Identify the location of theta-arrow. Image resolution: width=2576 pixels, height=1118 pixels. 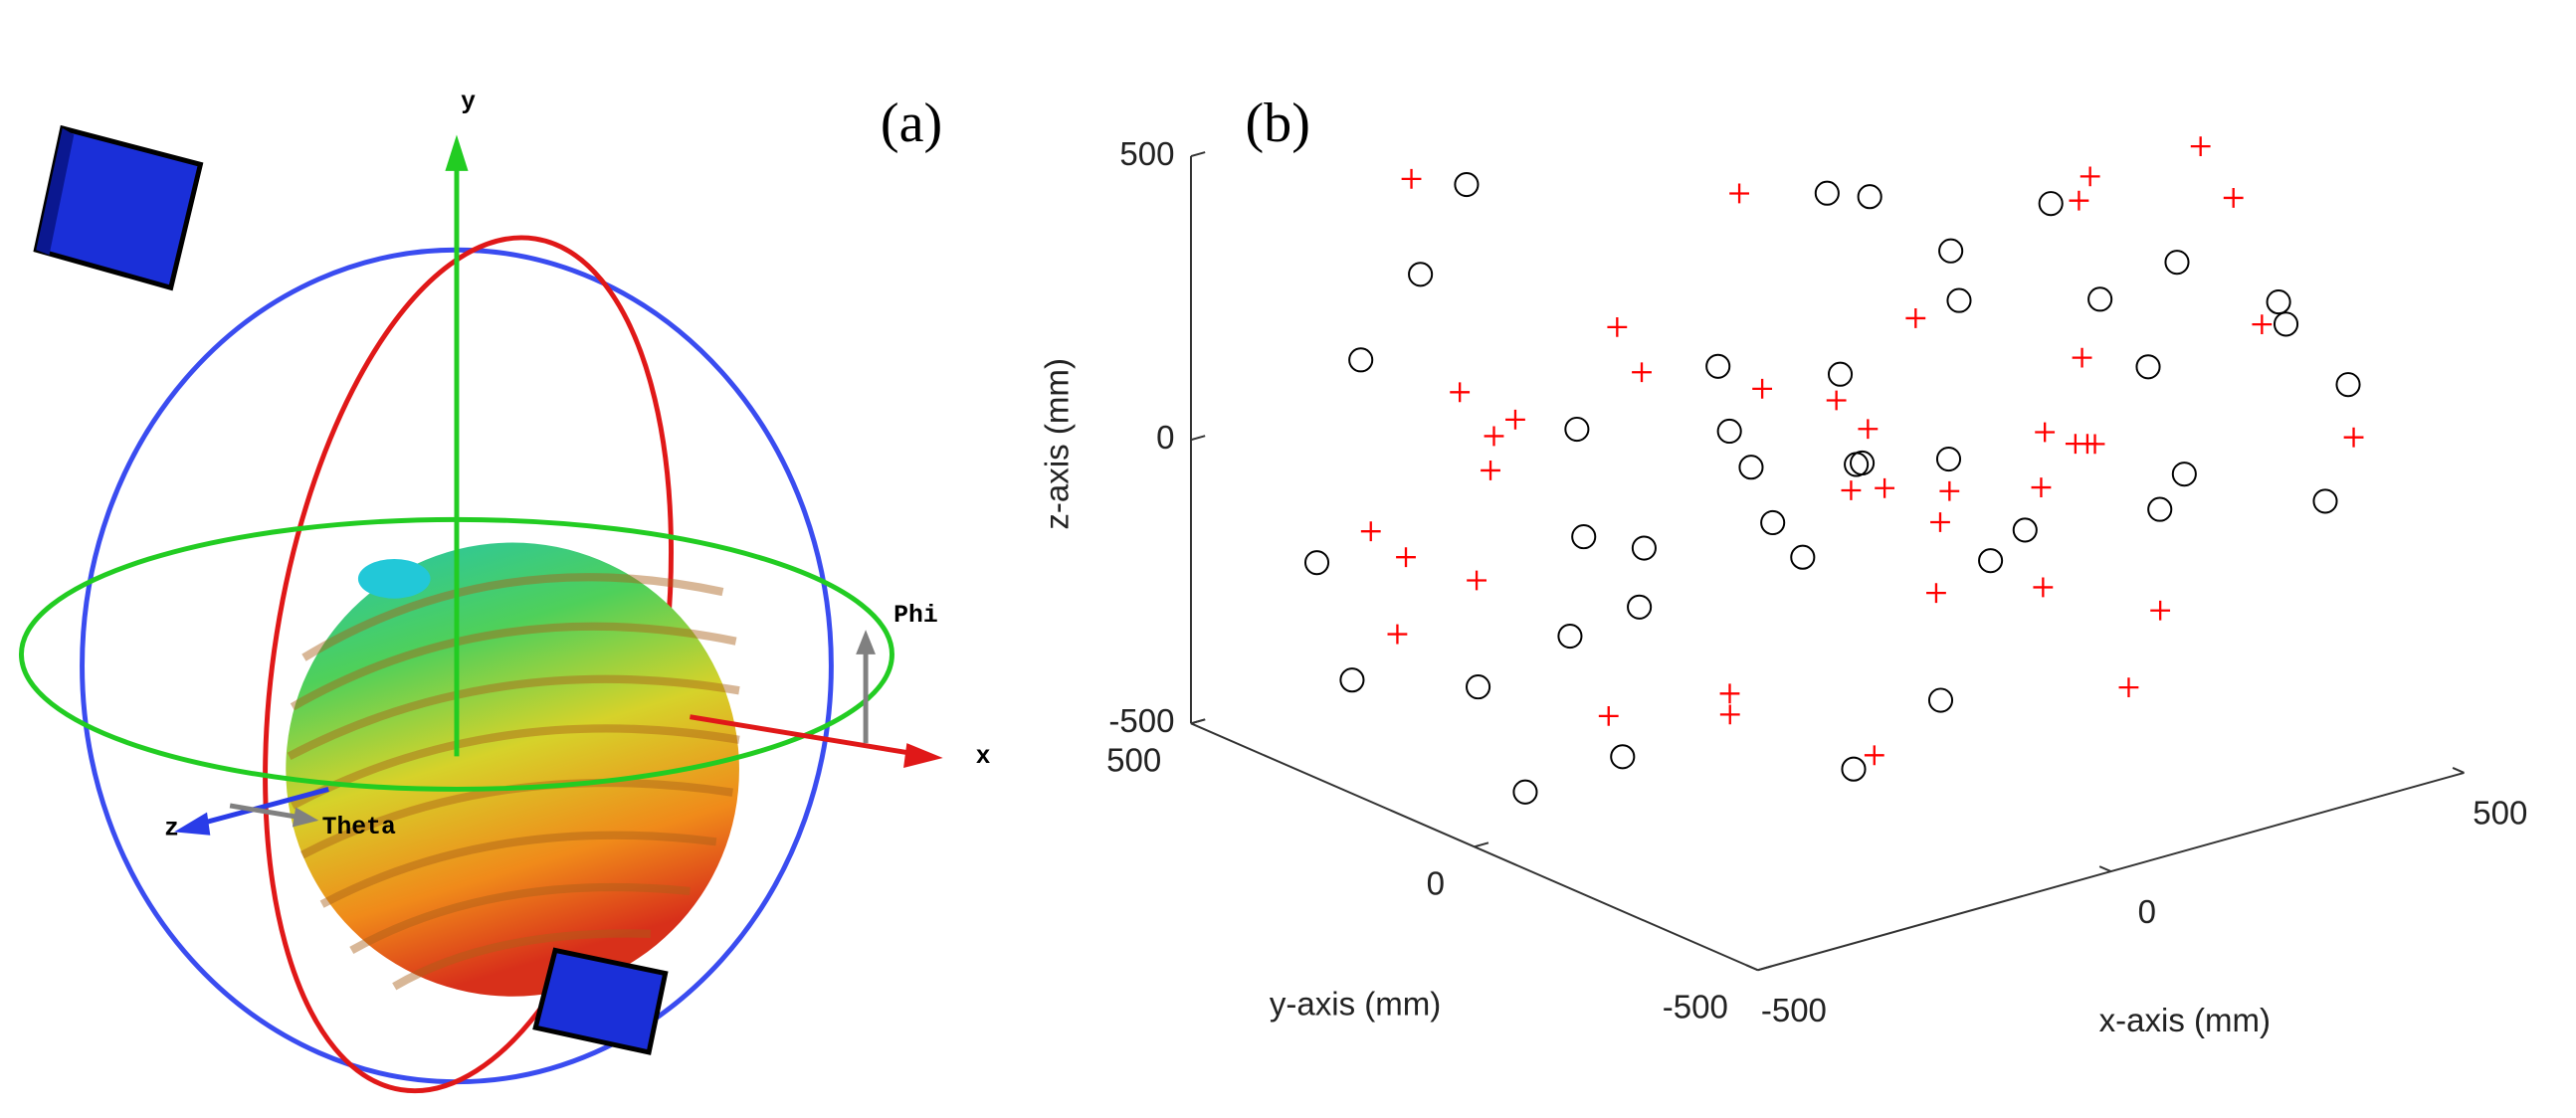
(264, 811).